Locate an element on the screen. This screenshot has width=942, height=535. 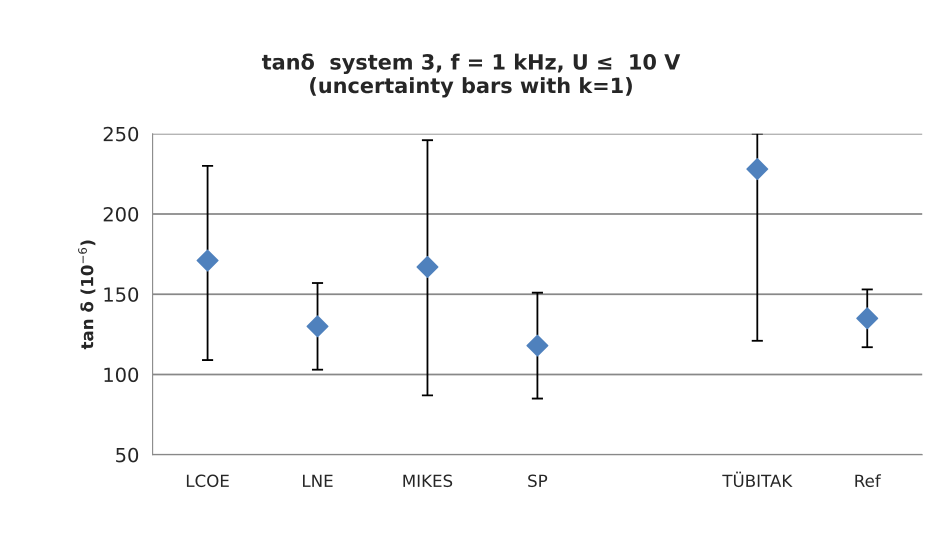
x-tick-label: Ref is located at coordinates (868, 481).